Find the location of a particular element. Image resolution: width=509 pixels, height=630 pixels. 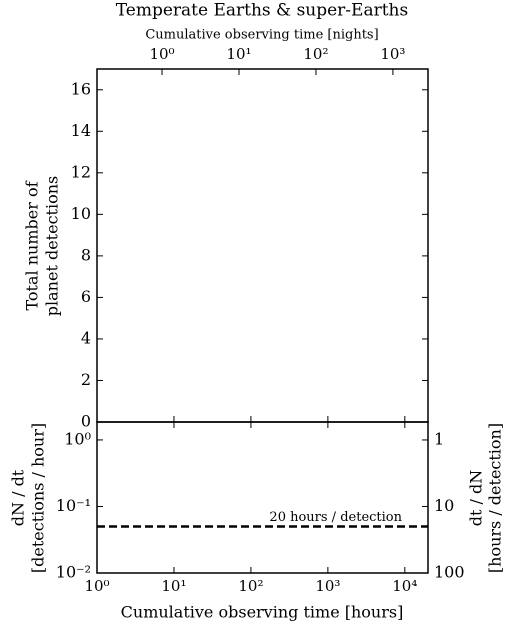

y2-axis-label: dt / dN is located at coordinates (476, 498).